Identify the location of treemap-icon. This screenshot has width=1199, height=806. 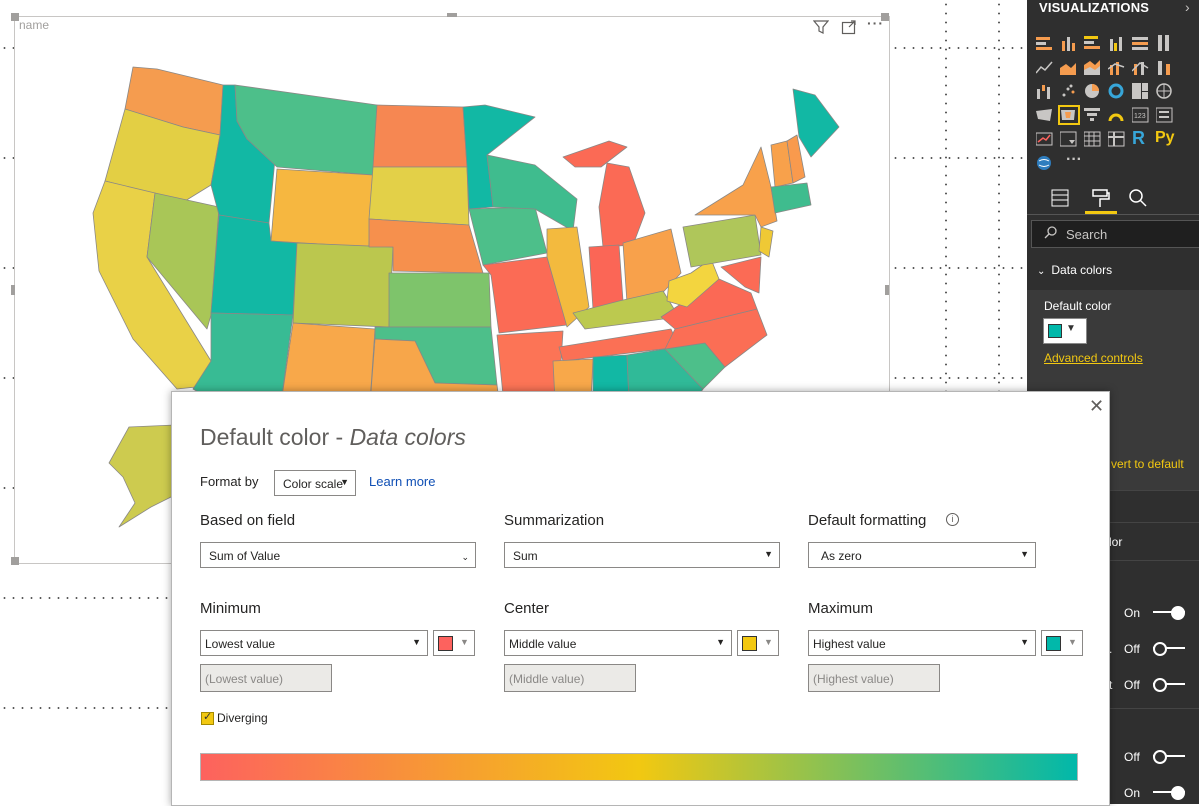
(1141, 91).